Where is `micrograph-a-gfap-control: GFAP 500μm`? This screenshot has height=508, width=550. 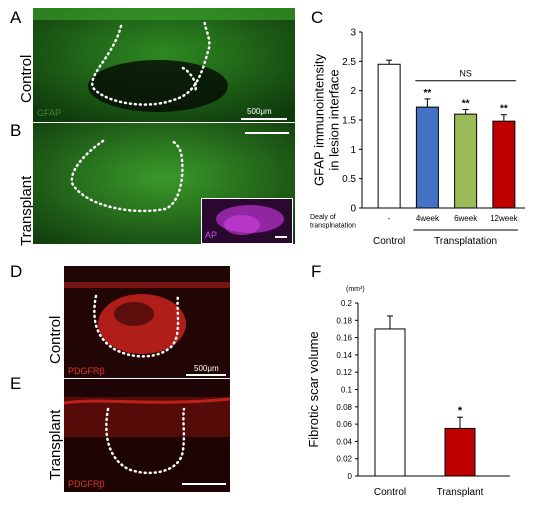
micrograph-a-gfap-control: GFAP 500μm is located at coordinates (164, 65).